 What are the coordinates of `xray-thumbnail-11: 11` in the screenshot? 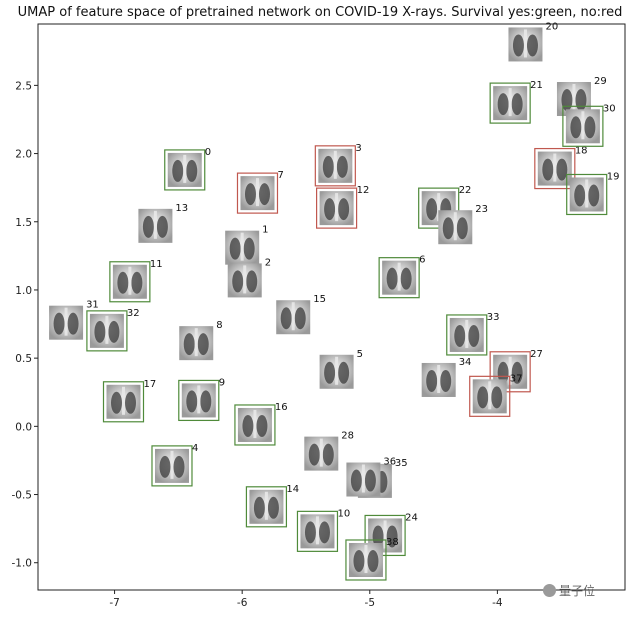 It's located at (136, 281).